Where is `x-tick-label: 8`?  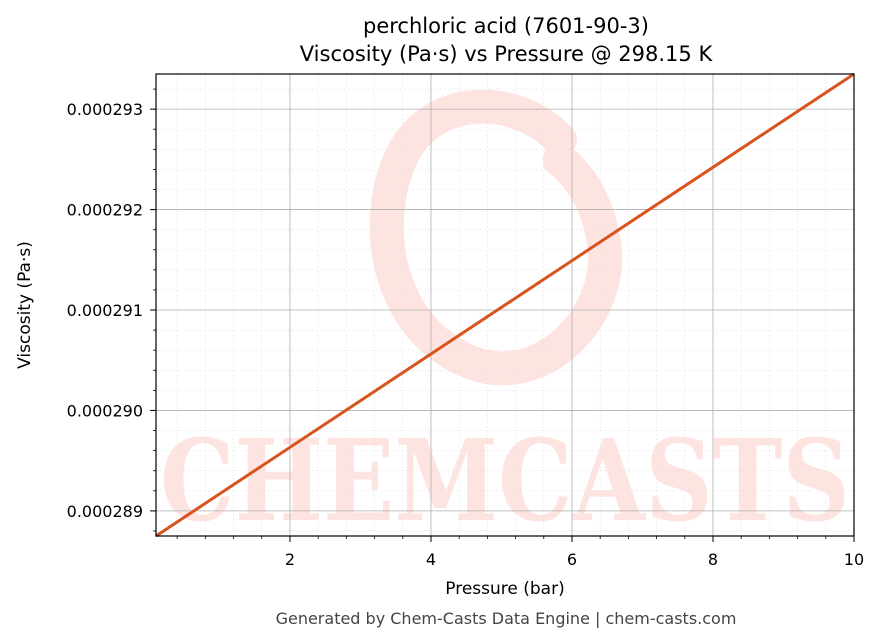
x-tick-label: 8 is located at coordinates (713, 559).